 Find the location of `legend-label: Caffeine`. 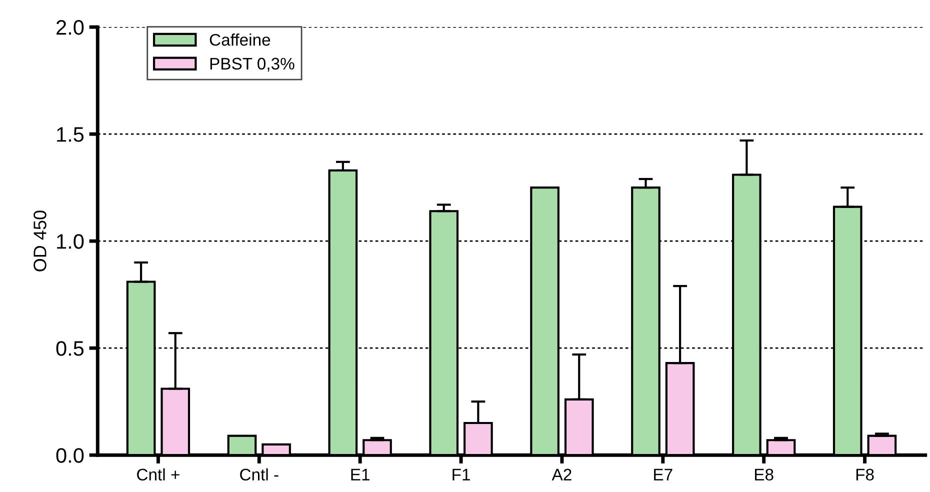

legend-label: Caffeine is located at coordinates (240, 40).